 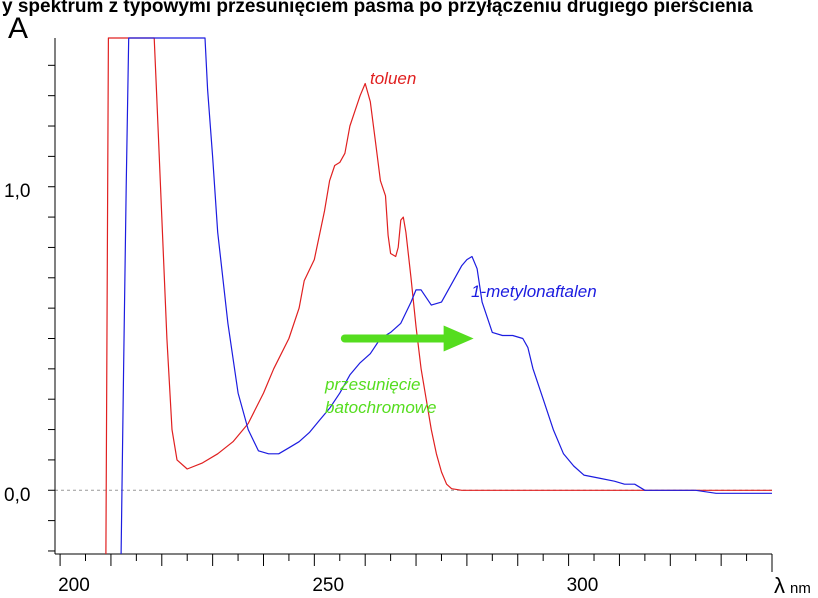 What do you see at coordinates (328, 585) in the screenshot?
I see `x-tick-label-250: 250` at bounding box center [328, 585].